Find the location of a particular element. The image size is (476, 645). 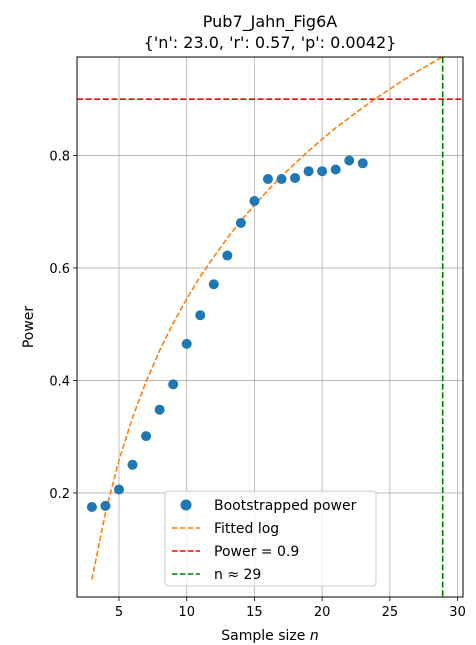

legend-label-n-line: n ≈ 29 is located at coordinates (237, 575).